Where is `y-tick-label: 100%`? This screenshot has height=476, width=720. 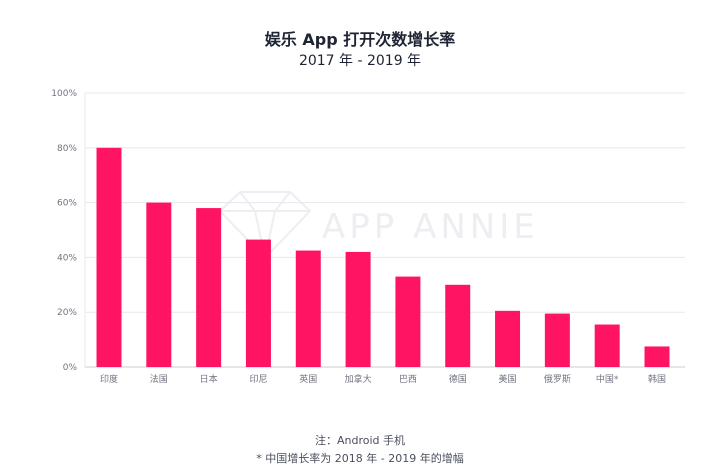 y-tick-label: 100% is located at coordinates (64, 94).